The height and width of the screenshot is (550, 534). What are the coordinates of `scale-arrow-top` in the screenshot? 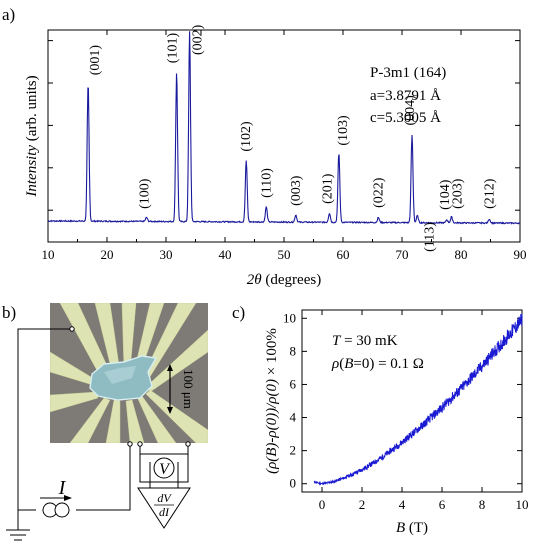 It's located at (170, 367).